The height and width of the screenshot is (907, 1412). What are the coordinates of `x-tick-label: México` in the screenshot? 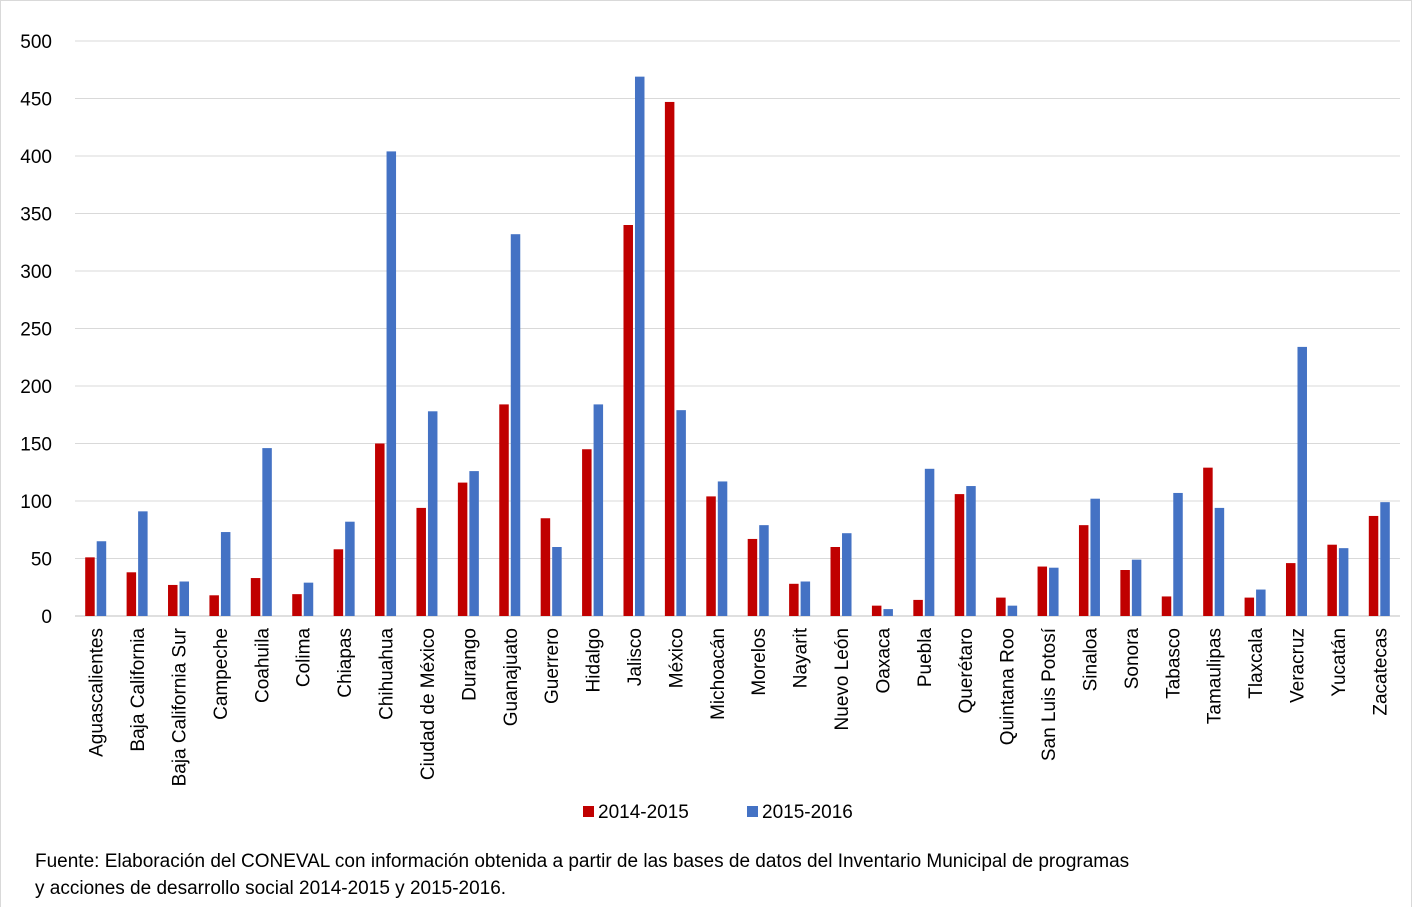 It's located at (676, 658).